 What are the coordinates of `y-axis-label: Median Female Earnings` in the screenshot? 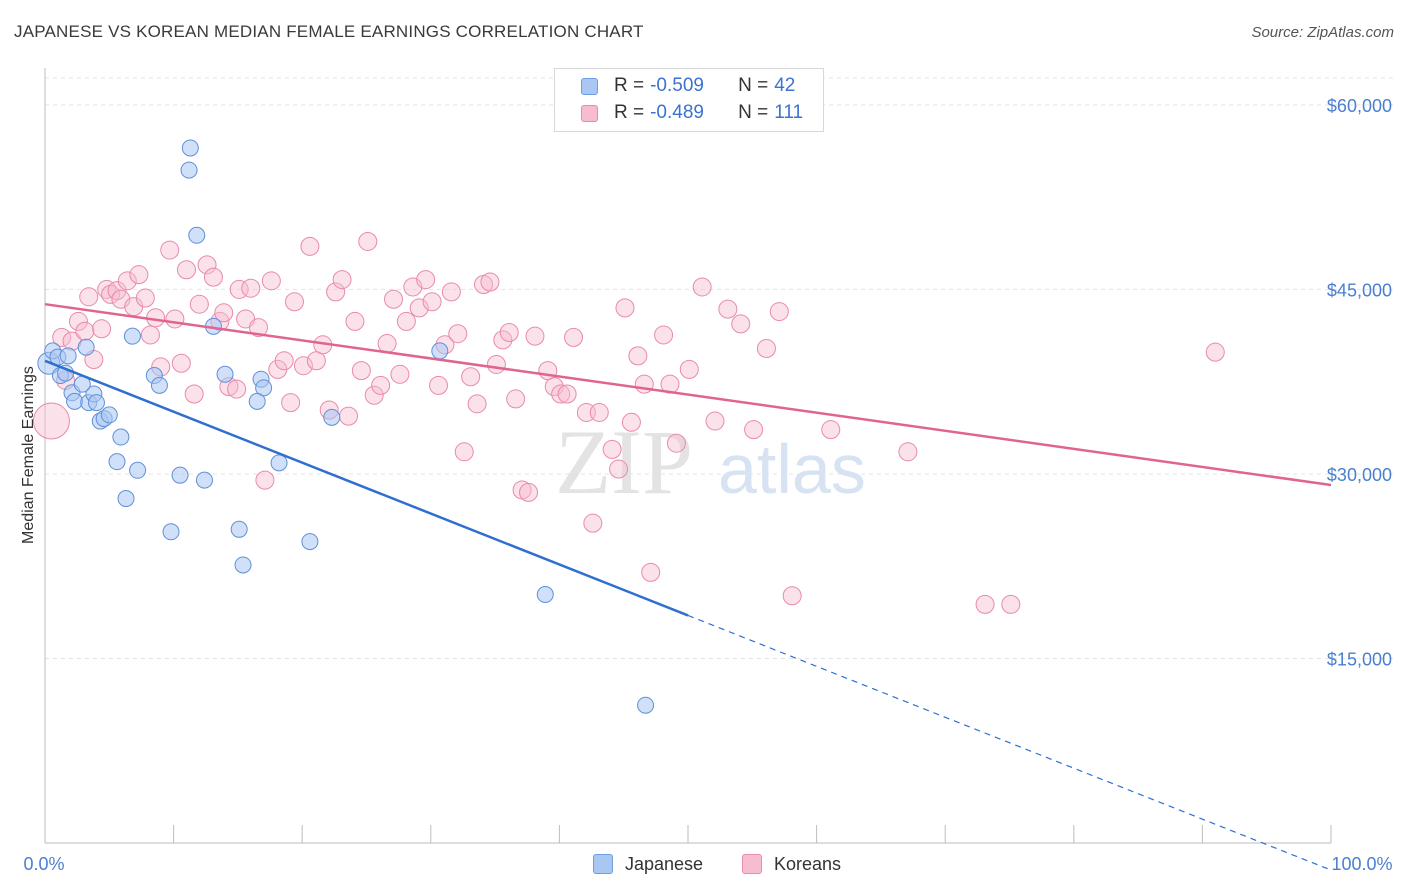 It's located at (28, 455).